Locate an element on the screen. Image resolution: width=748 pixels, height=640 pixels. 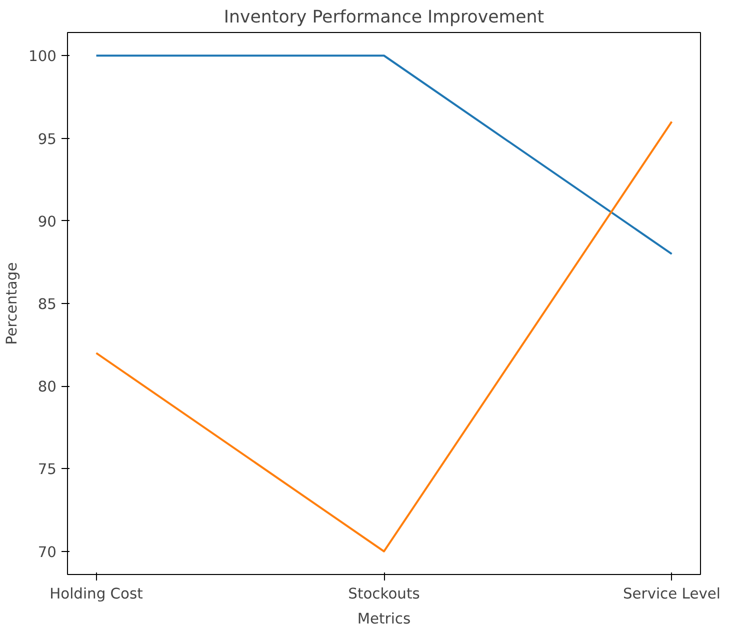
chart-title: Inventory Performance Improvement is located at coordinates (384, 18).